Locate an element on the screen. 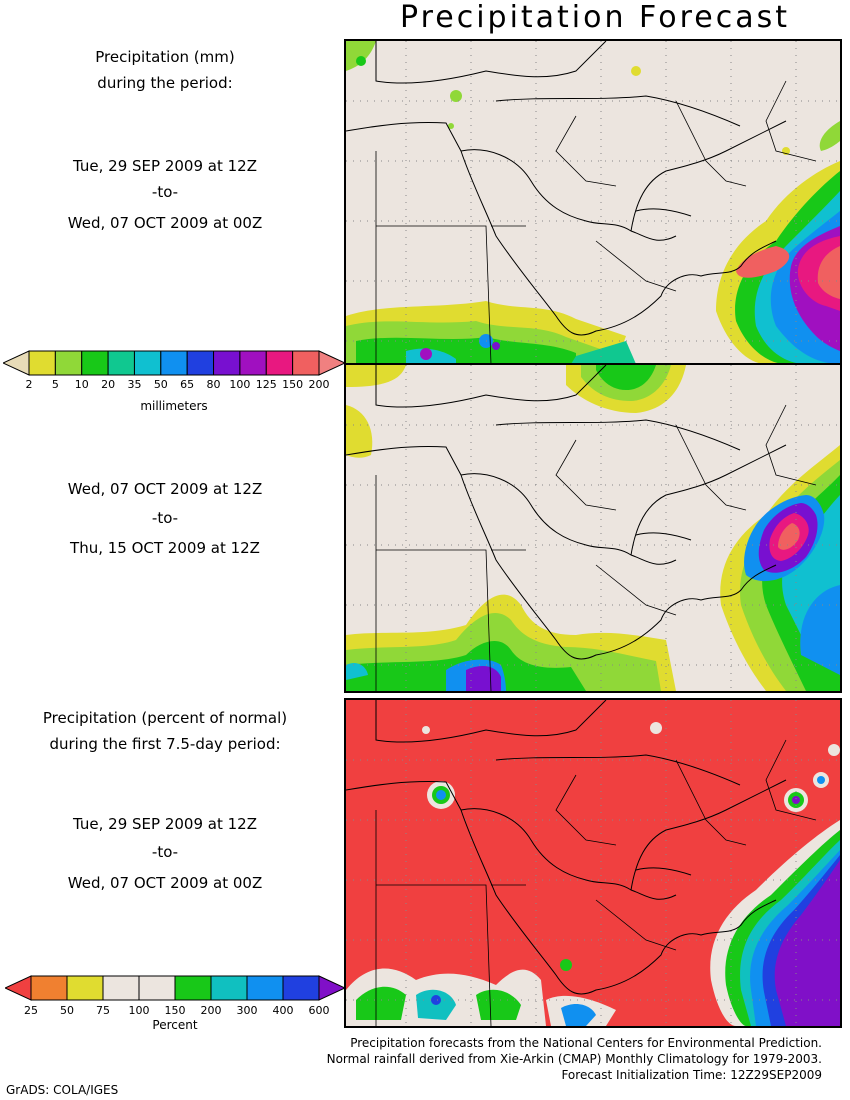 The image size is (850, 1100). colorbar-mm-tick-label: 100 is located at coordinates (240, 384).